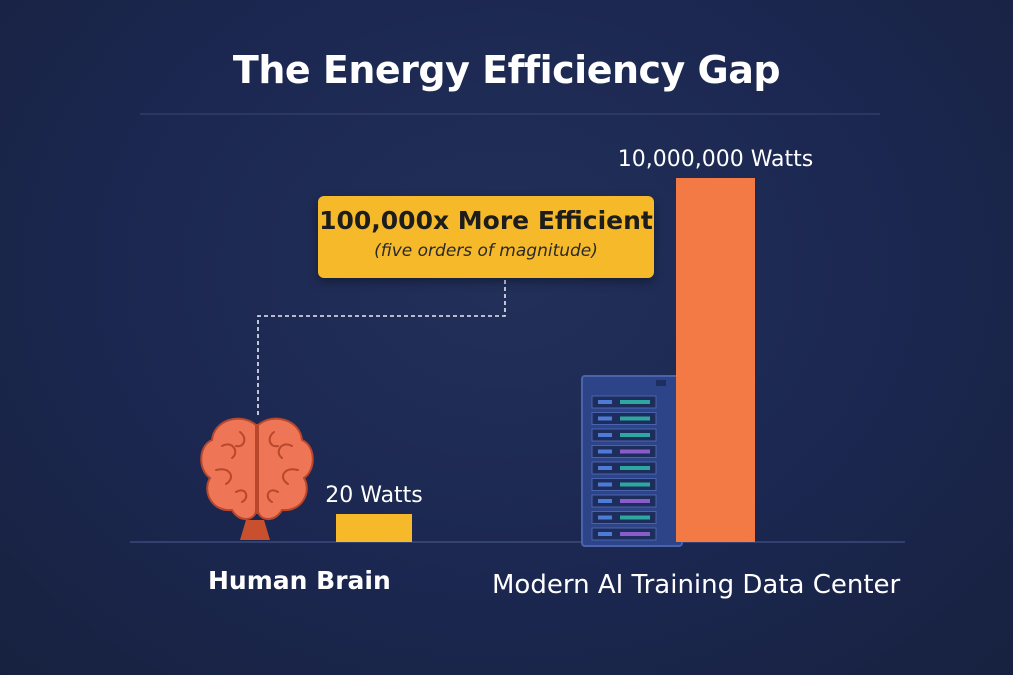 This screenshot has height=675, width=1013. Describe the element at coordinates (632, 461) in the screenshot. I see `server-rack-icon` at that location.